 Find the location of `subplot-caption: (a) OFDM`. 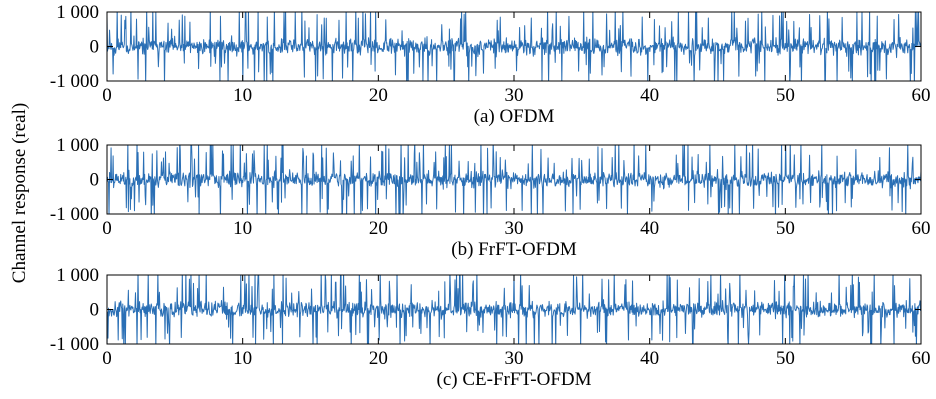

subplot-caption: (a) OFDM is located at coordinates (514, 116).